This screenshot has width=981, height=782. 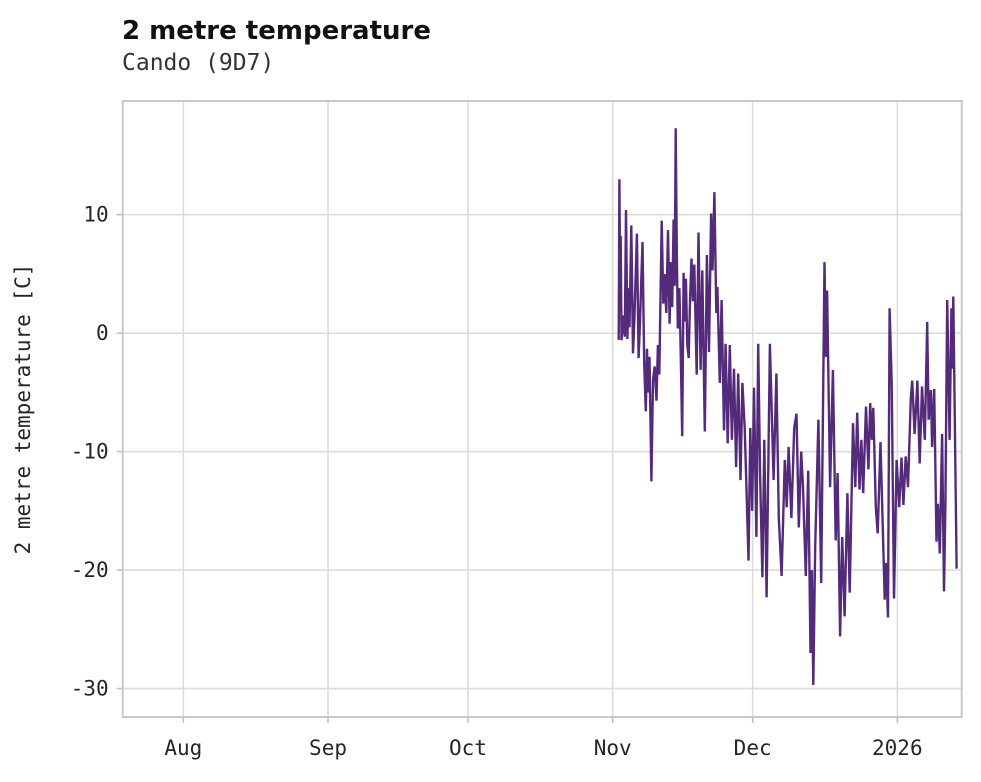 I want to click on x-tick-label-Oct: Oct, so click(x=468, y=748).